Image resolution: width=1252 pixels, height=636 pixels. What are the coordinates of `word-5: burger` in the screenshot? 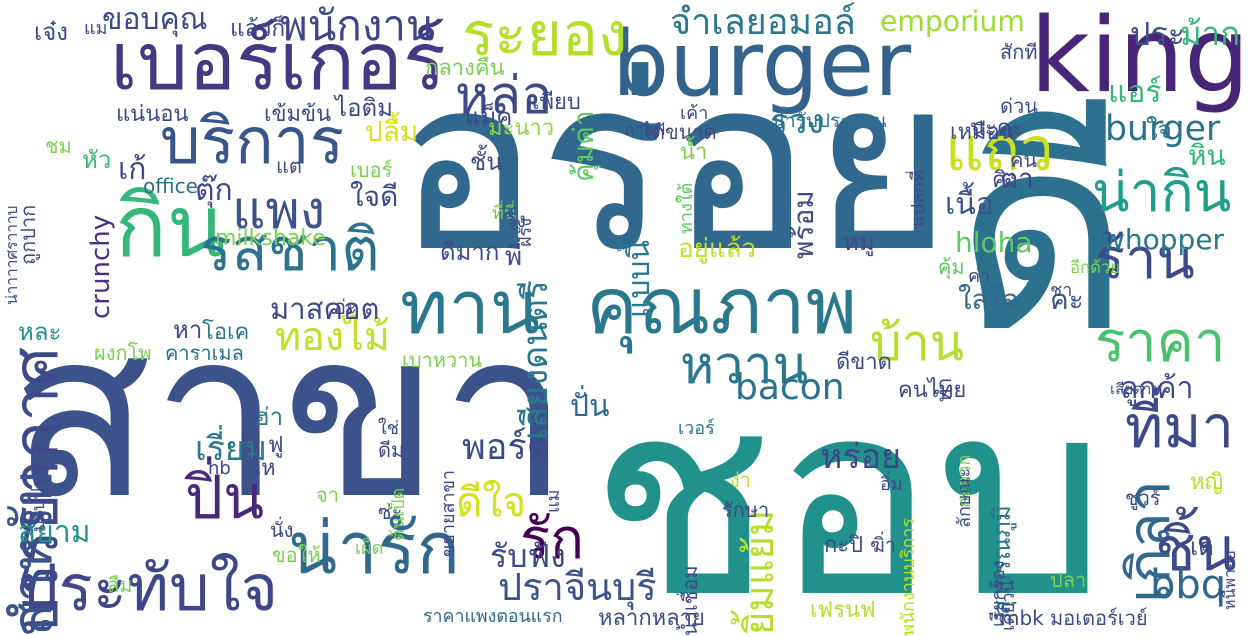 It's located at (762, 64).